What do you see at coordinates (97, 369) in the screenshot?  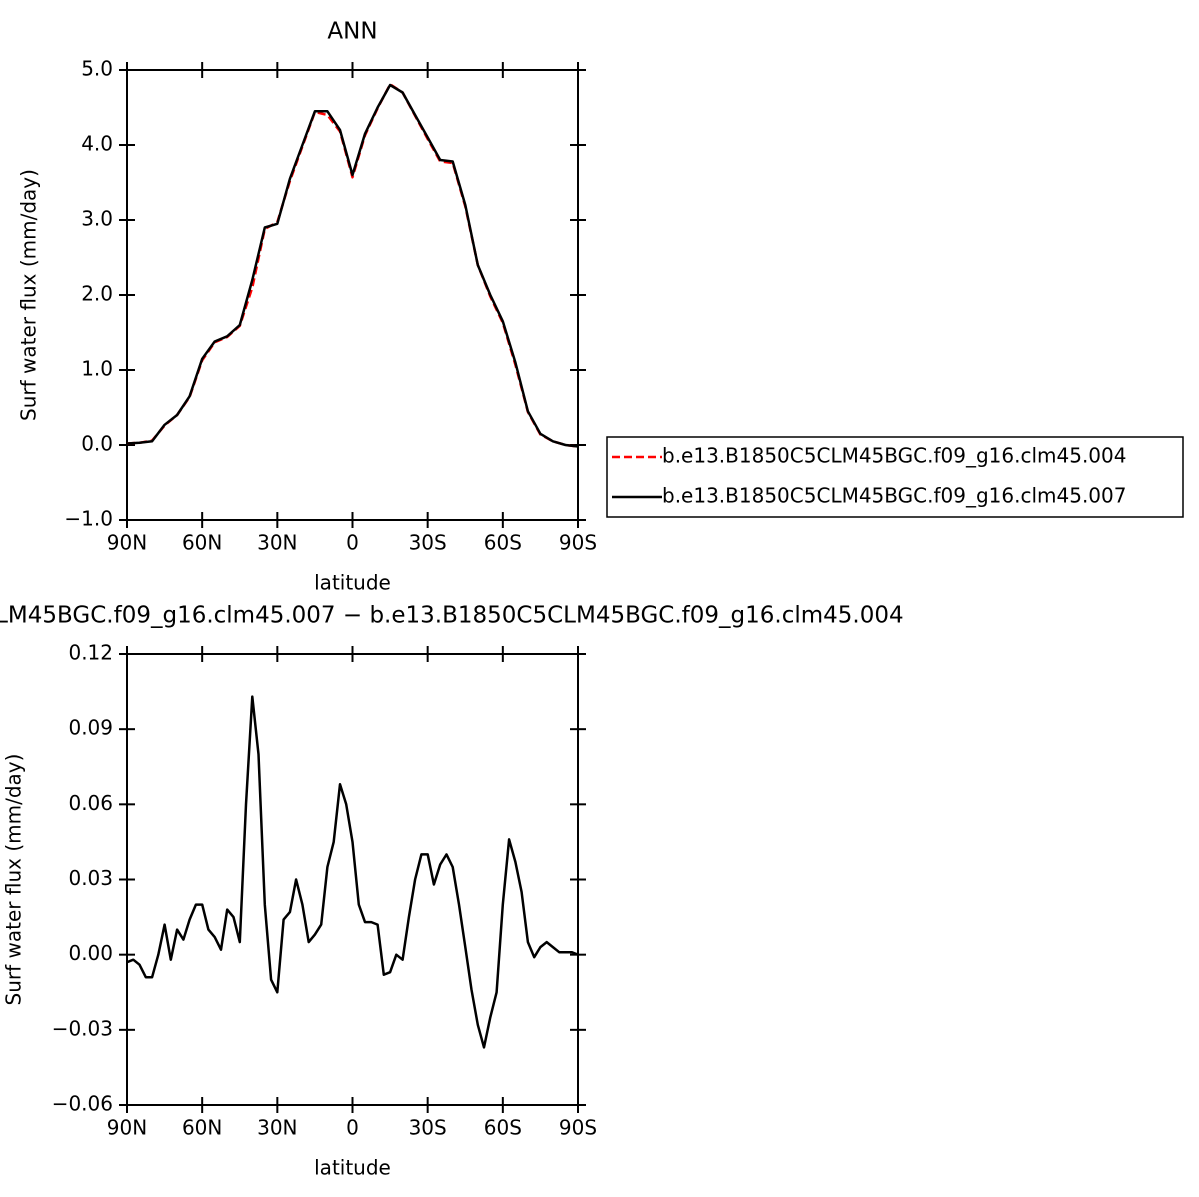 I see `y-tick-label: 1.0` at bounding box center [97, 369].